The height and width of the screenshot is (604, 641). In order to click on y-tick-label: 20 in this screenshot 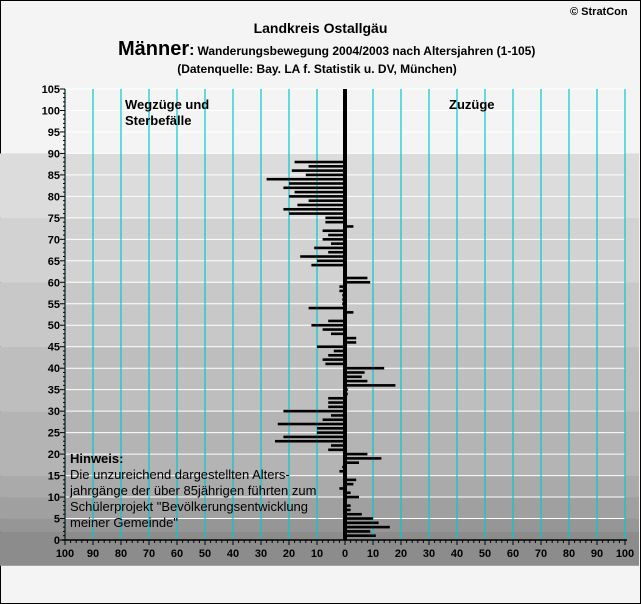, I will do `click(54, 455)`.